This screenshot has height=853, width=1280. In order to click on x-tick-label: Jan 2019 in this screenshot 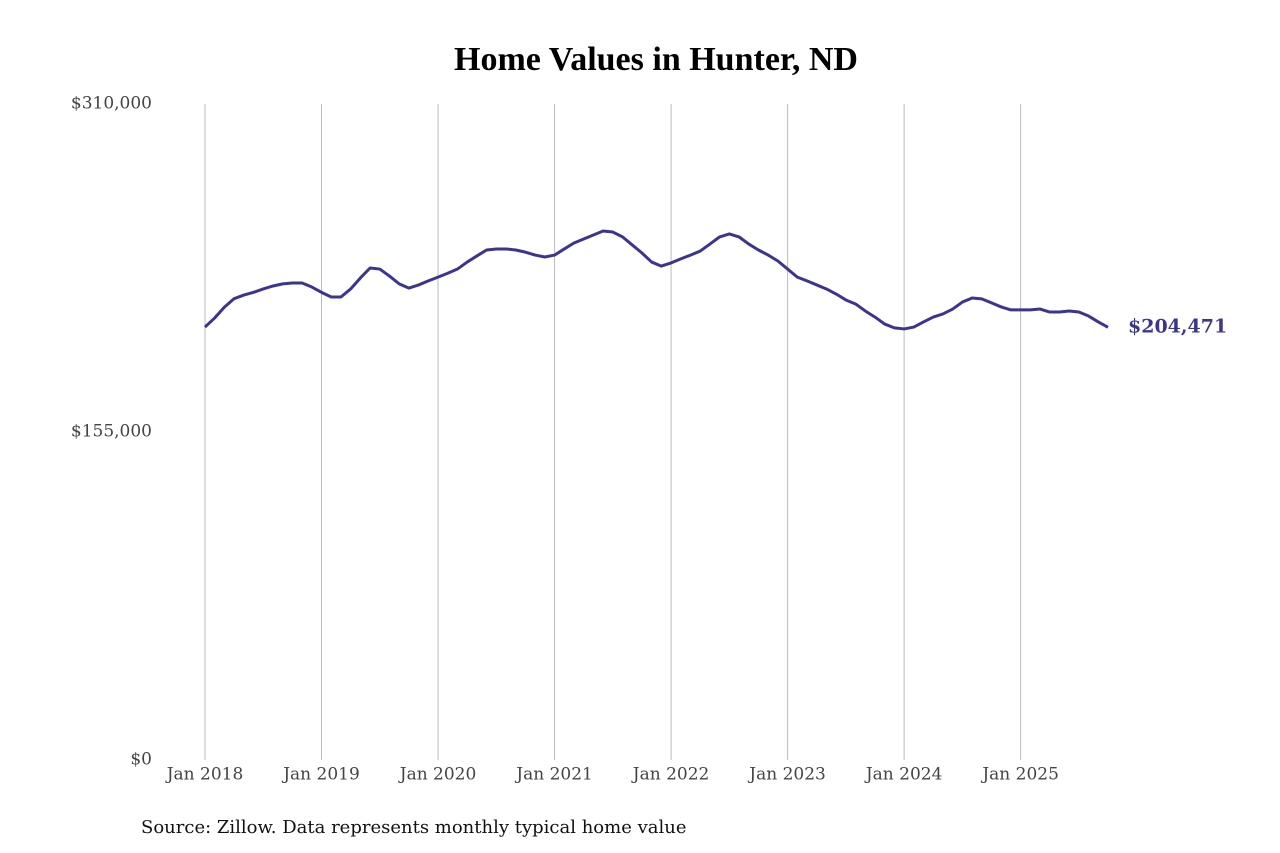, I will do `click(320, 775)`.